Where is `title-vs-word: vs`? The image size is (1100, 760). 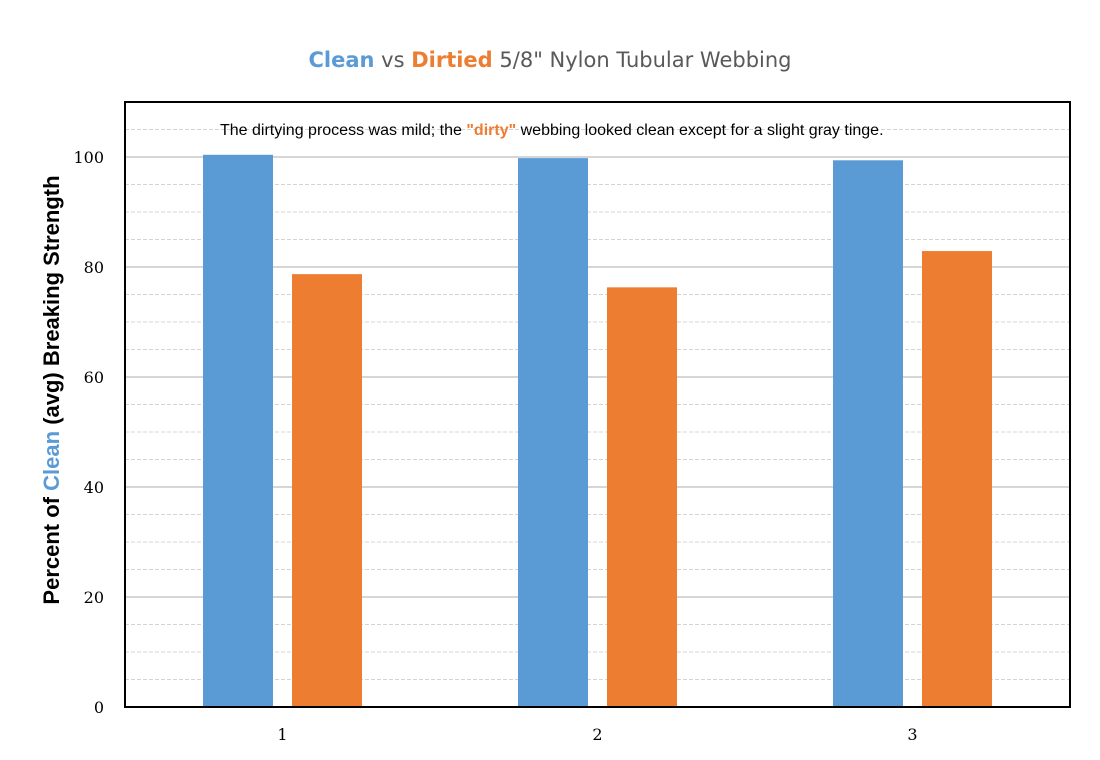
title-vs-word: vs is located at coordinates (393, 60).